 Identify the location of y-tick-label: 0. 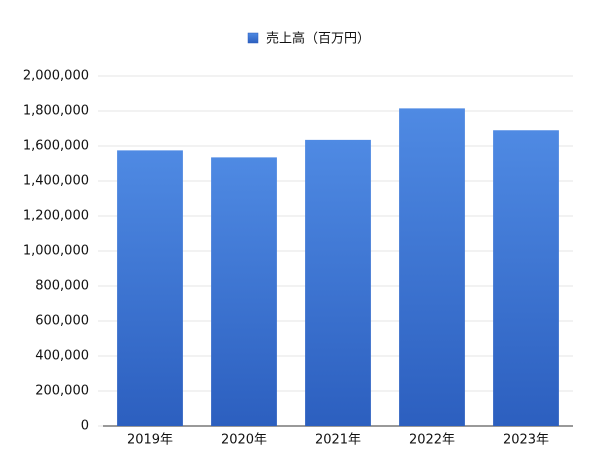
(85, 426).